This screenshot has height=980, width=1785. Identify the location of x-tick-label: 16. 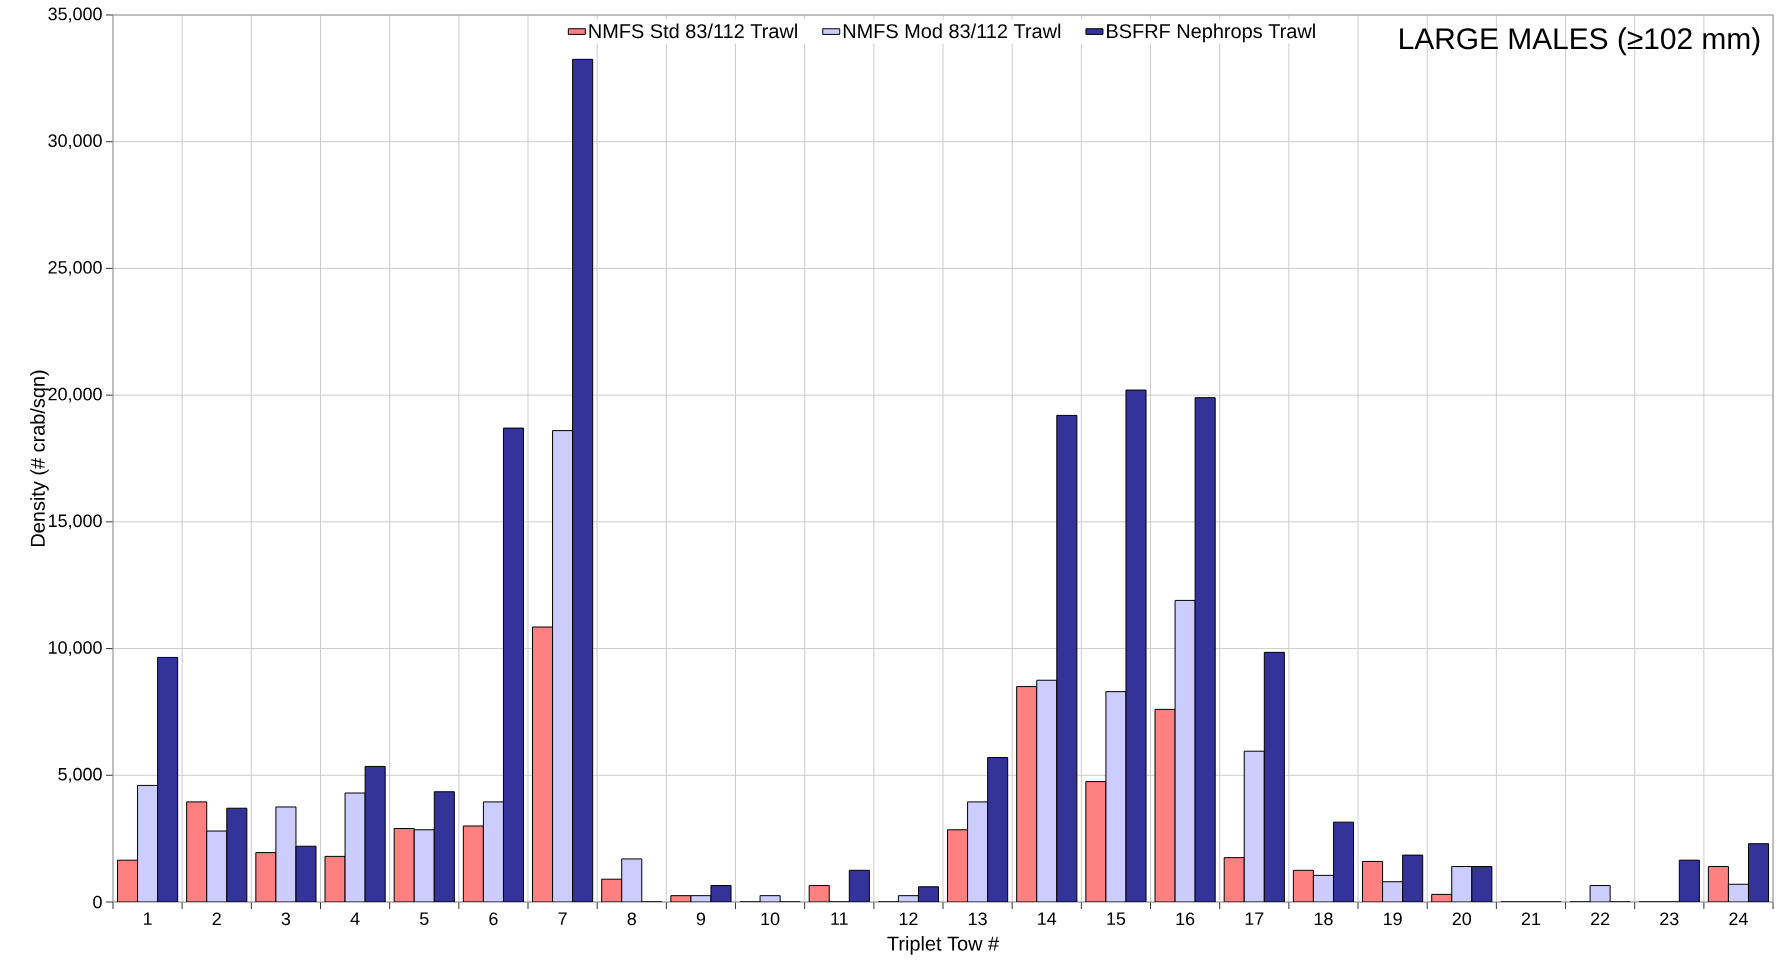
(1185, 919).